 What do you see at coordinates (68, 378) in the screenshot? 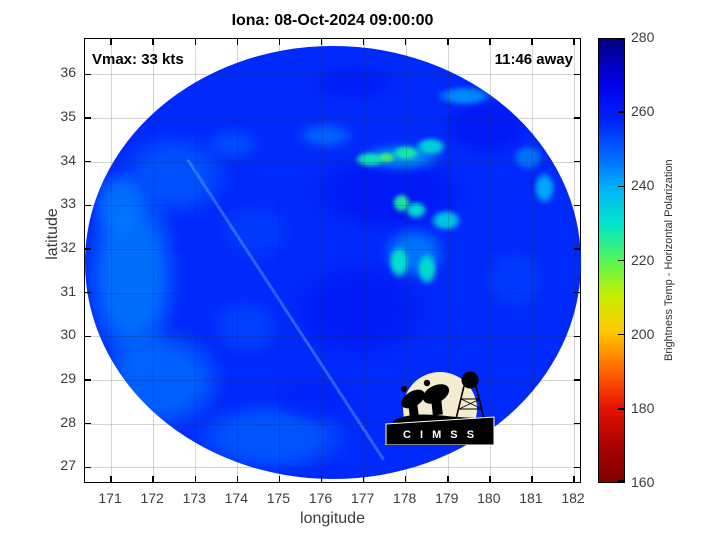
I see `y-tick-label: 29` at bounding box center [68, 378].